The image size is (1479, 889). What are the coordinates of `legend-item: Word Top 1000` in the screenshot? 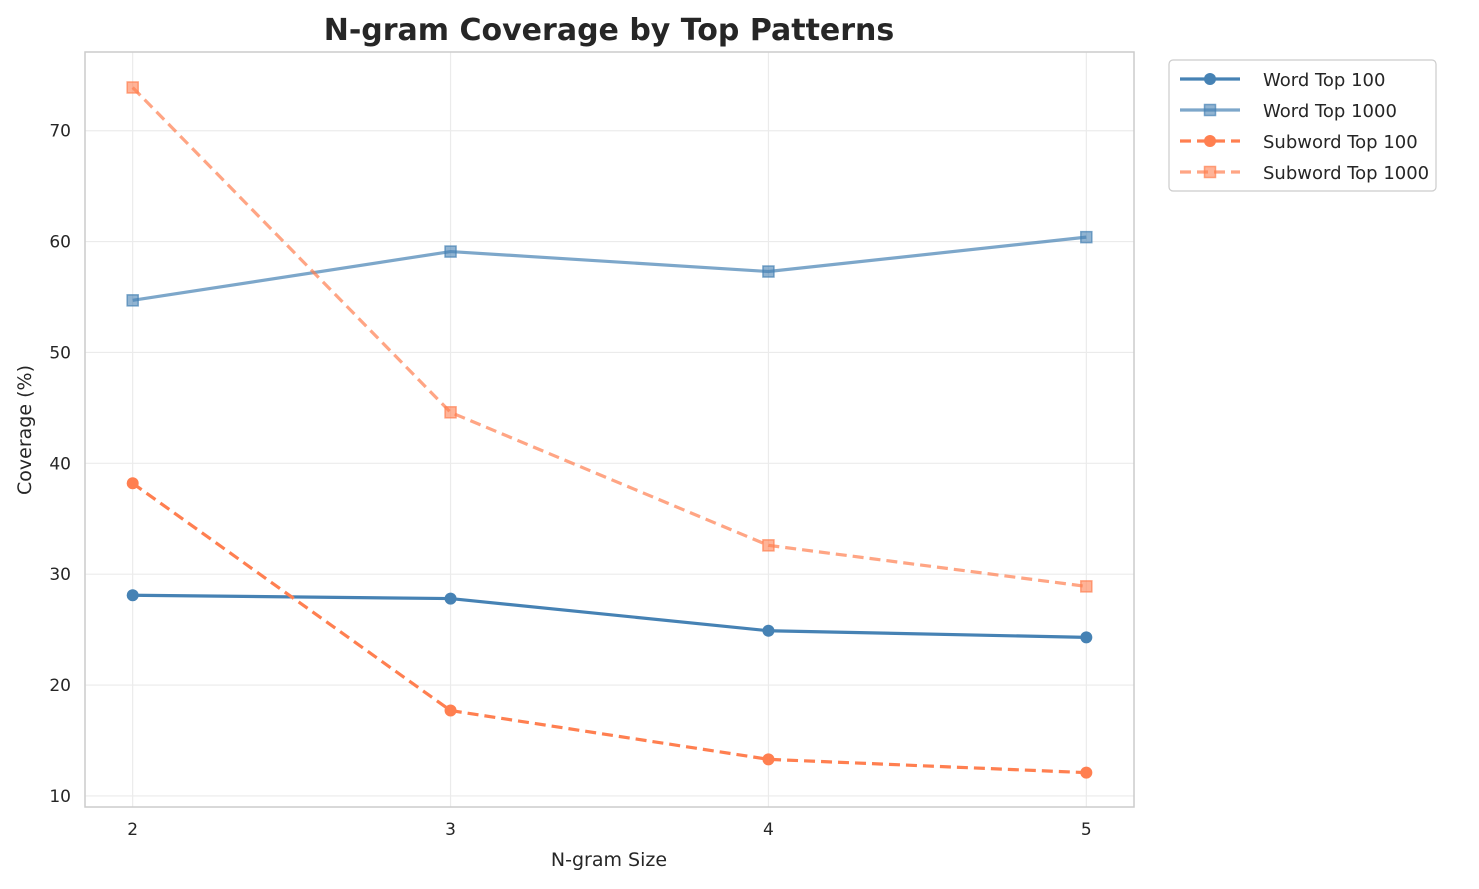 It's located at (1288, 111).